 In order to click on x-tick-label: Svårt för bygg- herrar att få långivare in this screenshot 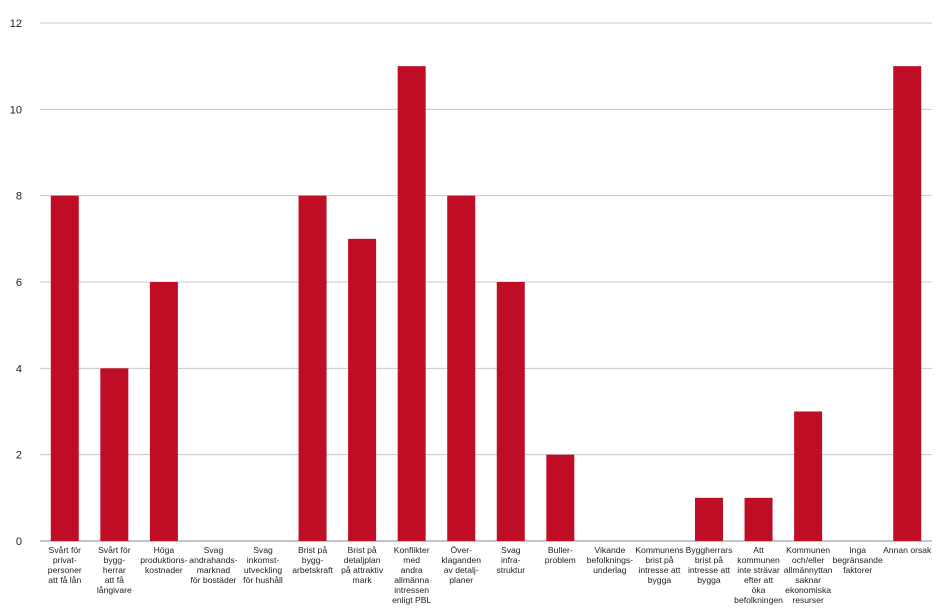, I will do `click(114, 570)`.